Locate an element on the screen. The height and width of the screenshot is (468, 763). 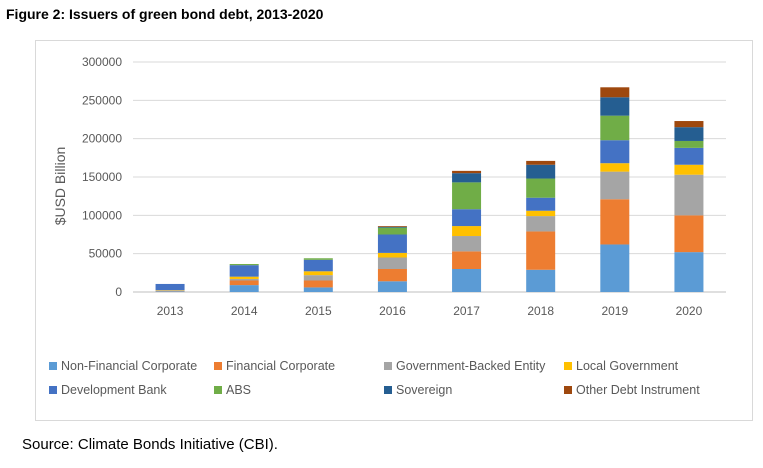
y-axis-label: $USD Billion is located at coordinates (60, 186).